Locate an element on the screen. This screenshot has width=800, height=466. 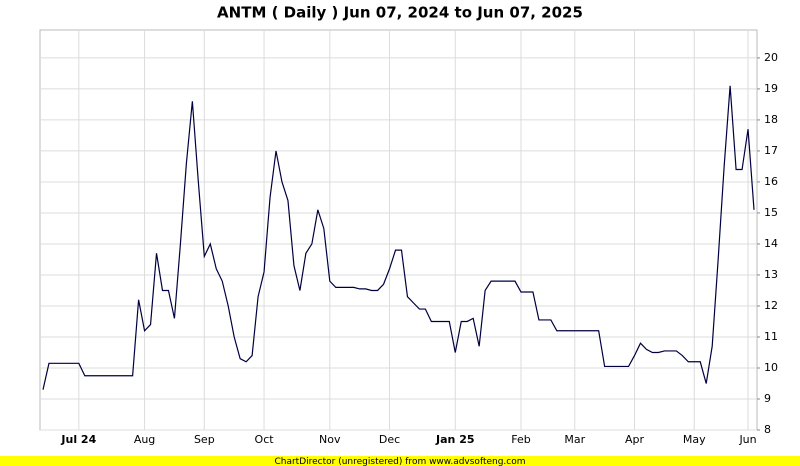
y-tick-label: 17 is located at coordinates (771, 150).